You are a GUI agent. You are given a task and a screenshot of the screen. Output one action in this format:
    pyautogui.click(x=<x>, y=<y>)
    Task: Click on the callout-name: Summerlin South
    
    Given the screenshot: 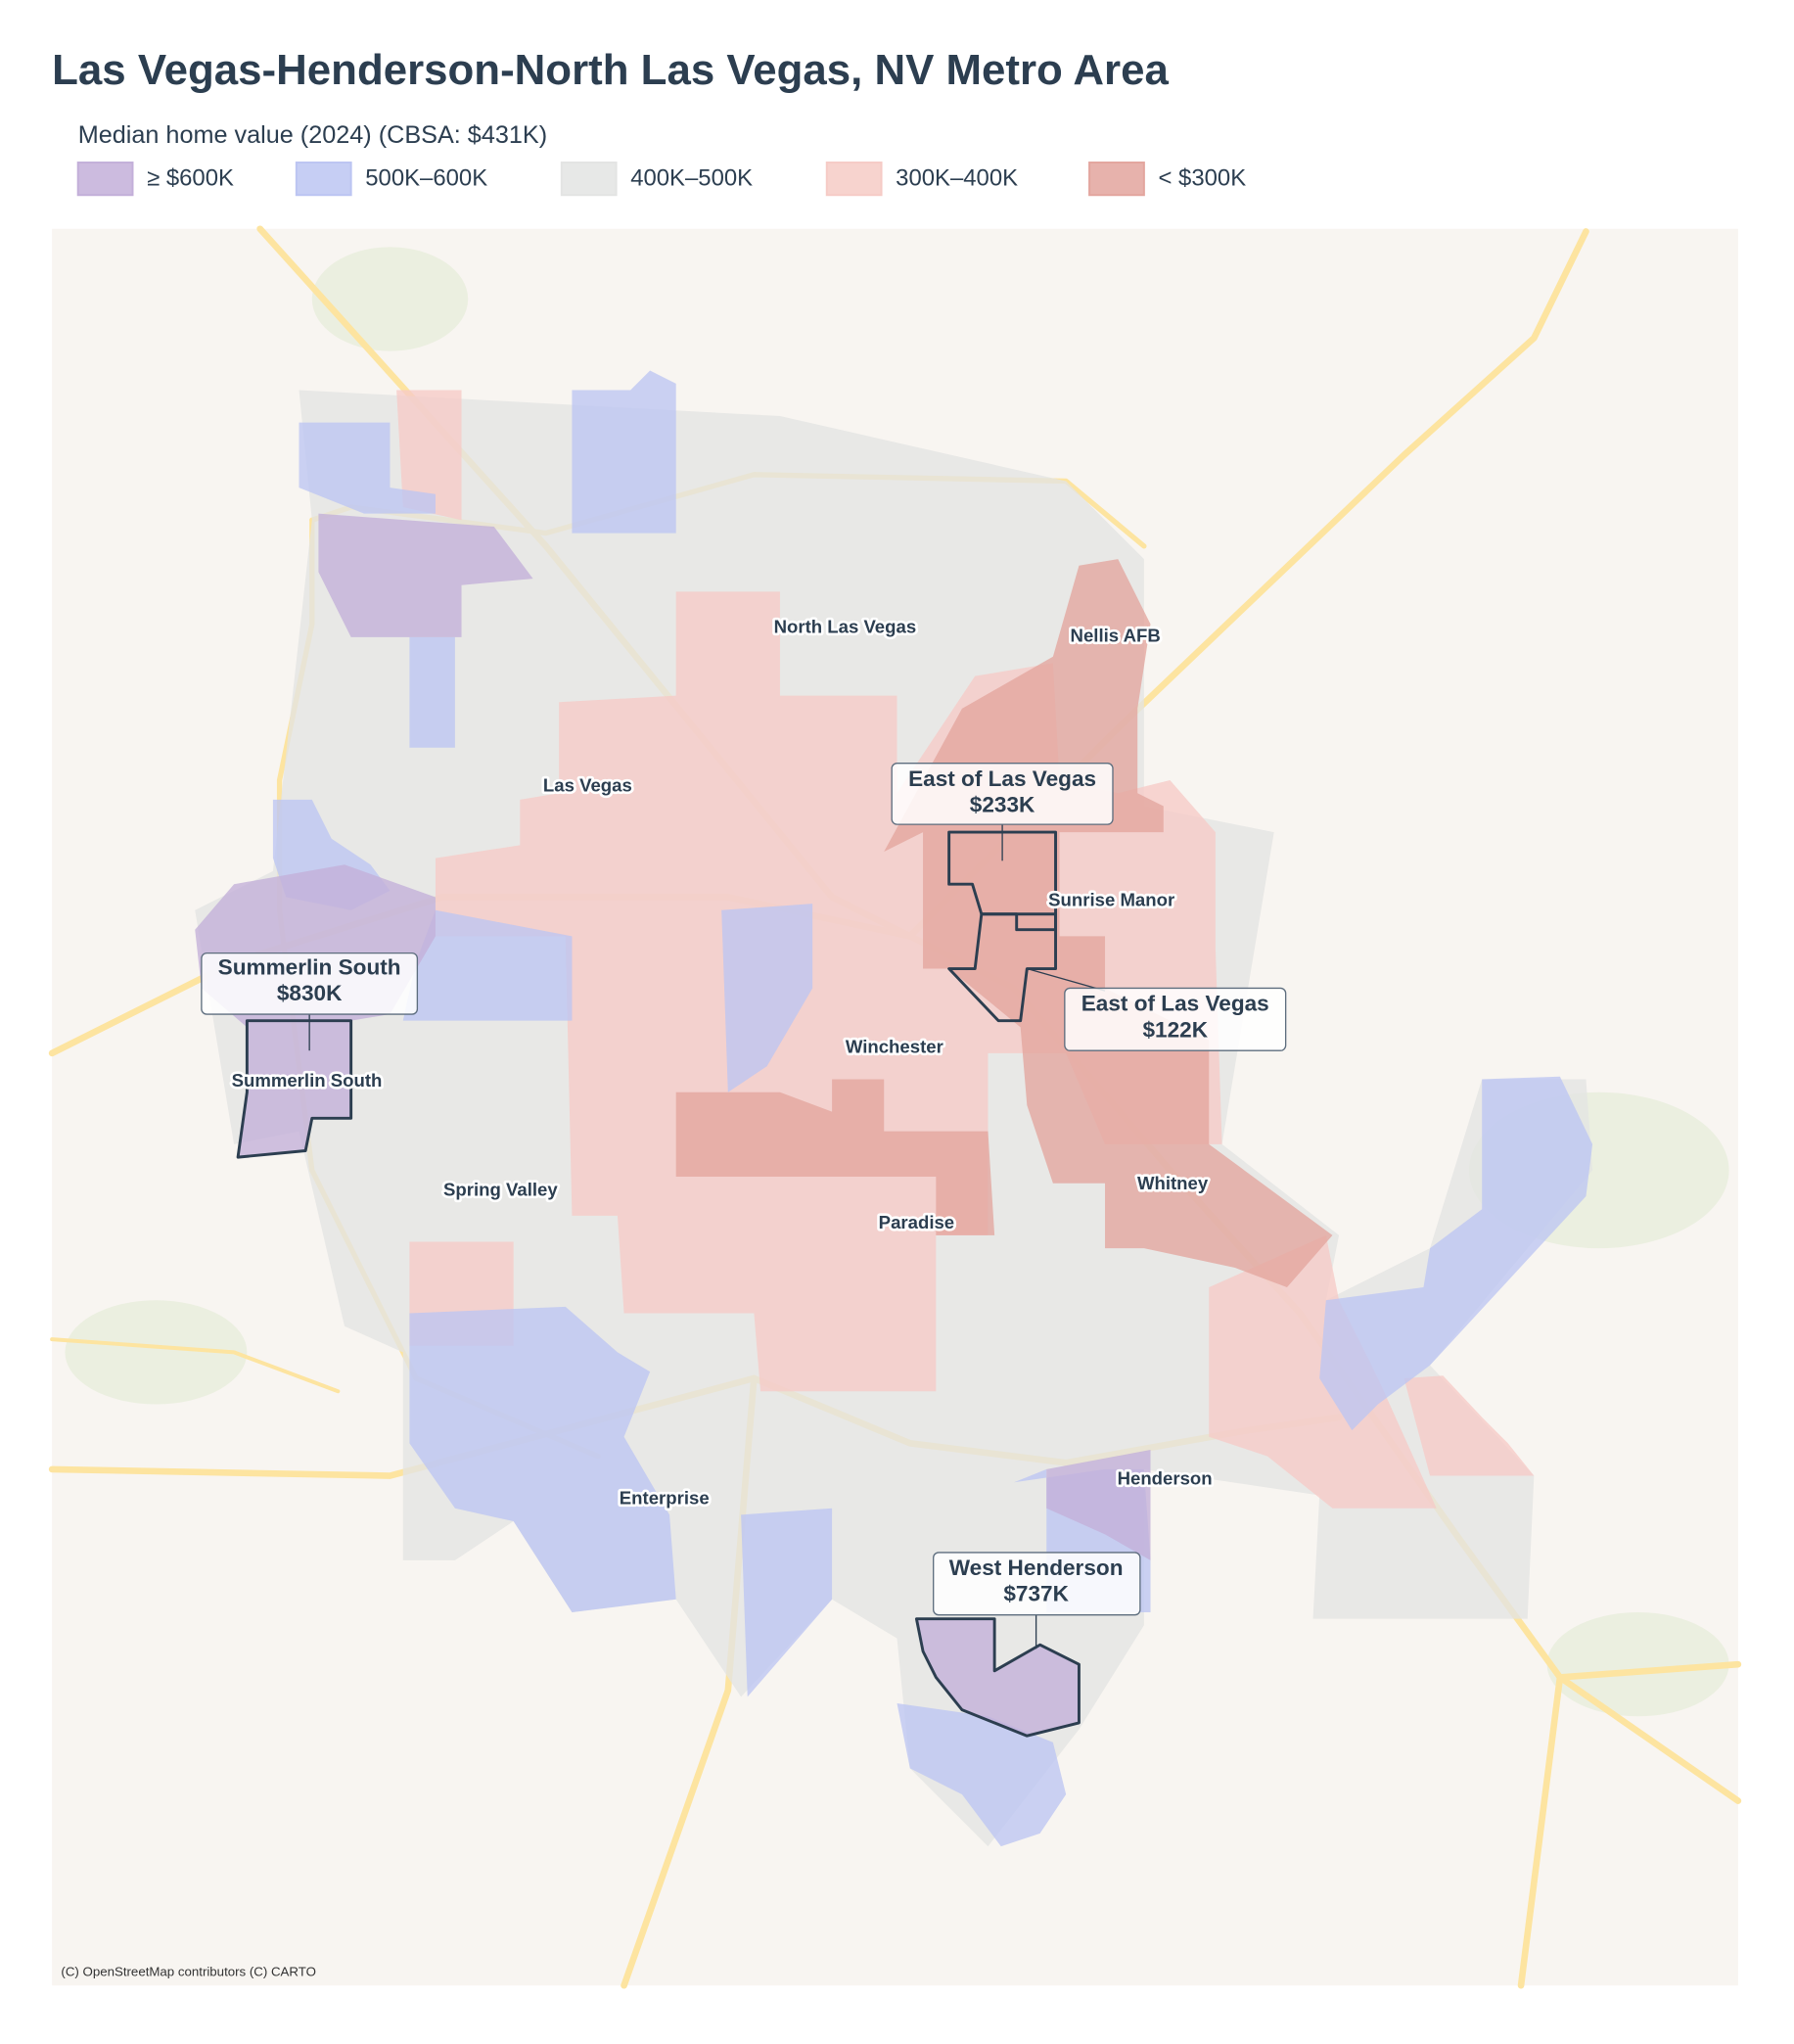 What is the action you would take?
    pyautogui.click(x=309, y=968)
    